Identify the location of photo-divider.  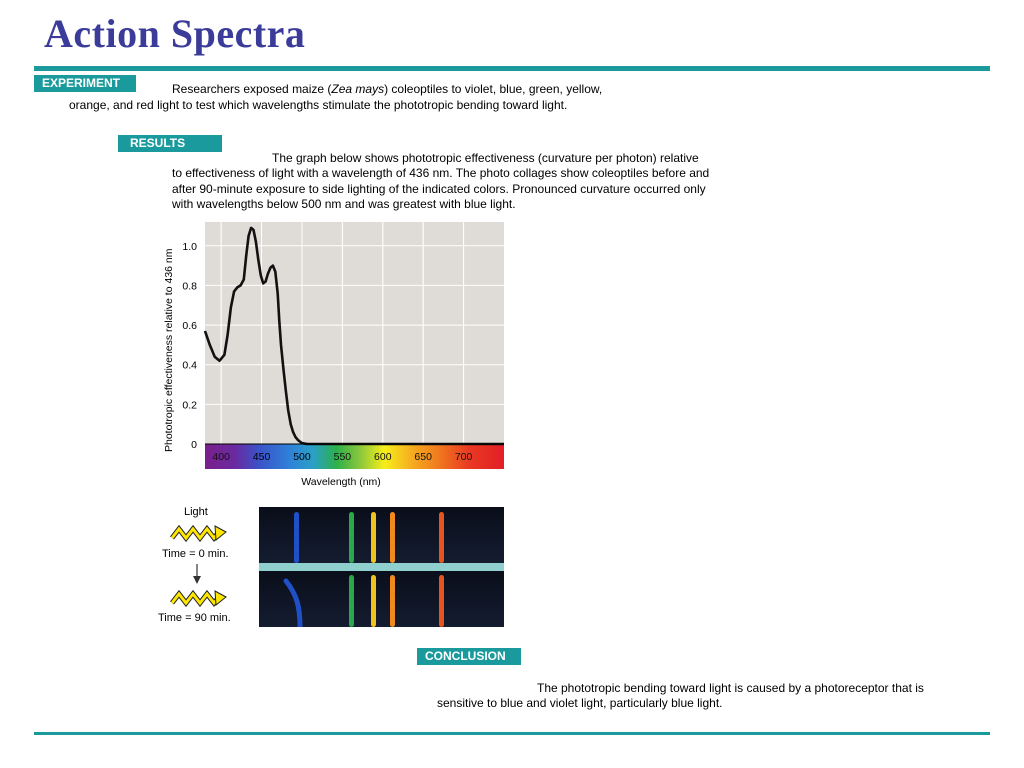
(381, 567).